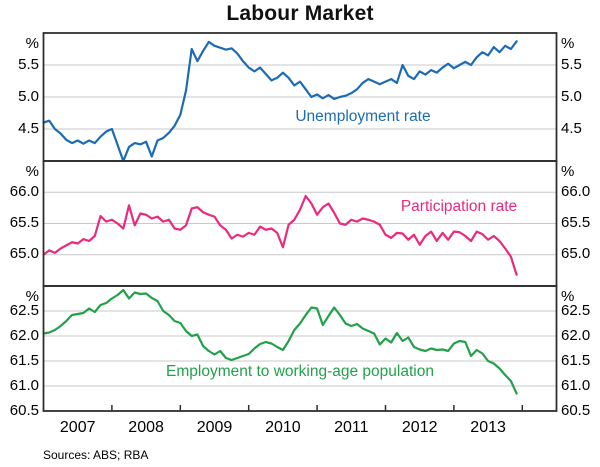  What do you see at coordinates (300, 371) in the screenshot?
I see `series-label-employment-ratio: Employment to working-age population` at bounding box center [300, 371].